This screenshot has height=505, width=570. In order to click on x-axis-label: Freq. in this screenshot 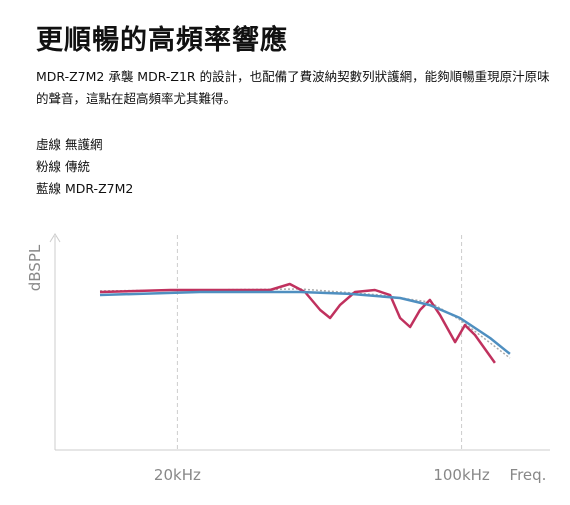, I will do `click(528, 475)`.